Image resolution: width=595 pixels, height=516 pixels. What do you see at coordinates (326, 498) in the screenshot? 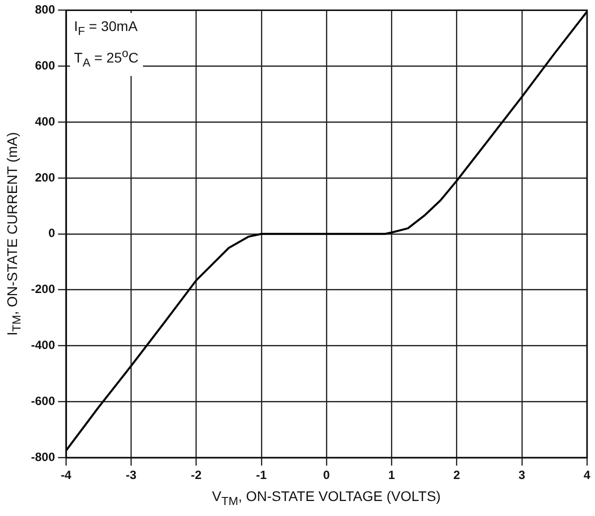
I see `x-axis-title: V$_{TM}$, ON-STATE VOLTAGE (VOLTS)` at bounding box center [326, 498].